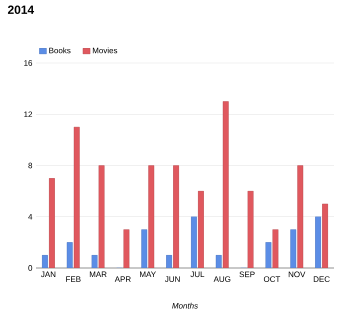  Describe the element at coordinates (21, 10) in the screenshot. I see `chart-title: 2014` at that location.